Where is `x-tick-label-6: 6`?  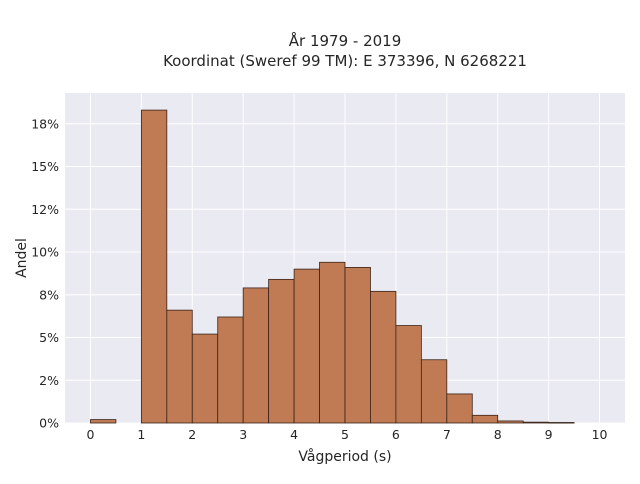 x-tick-label-6: 6 is located at coordinates (396, 434).